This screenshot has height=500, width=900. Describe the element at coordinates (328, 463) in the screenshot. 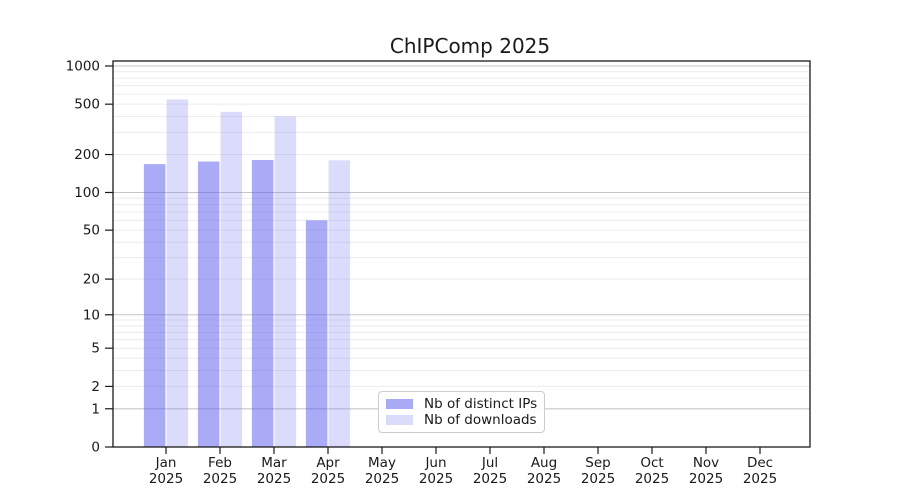

I see `x-tick-month: Apr` at that location.